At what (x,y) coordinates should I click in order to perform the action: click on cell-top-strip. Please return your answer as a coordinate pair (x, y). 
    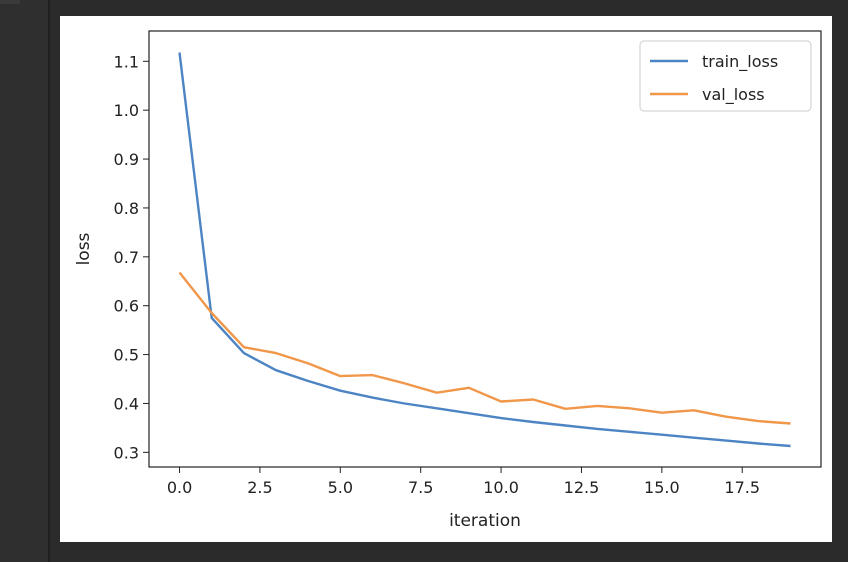
    Looking at the image, I should click on (10, 2).